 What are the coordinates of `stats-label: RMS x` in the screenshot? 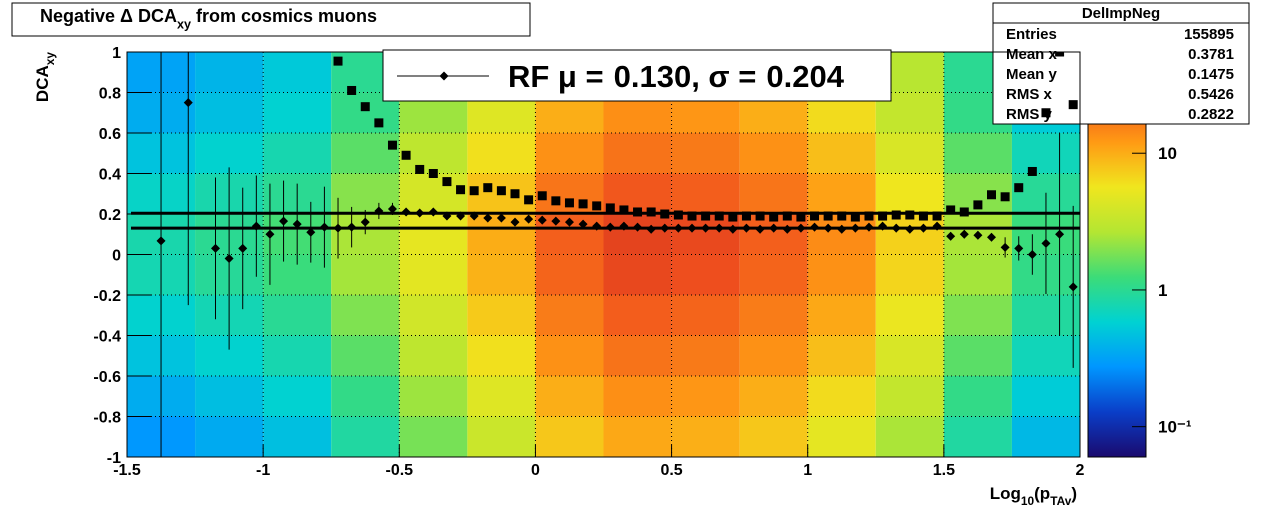 It's located at (1029, 94).